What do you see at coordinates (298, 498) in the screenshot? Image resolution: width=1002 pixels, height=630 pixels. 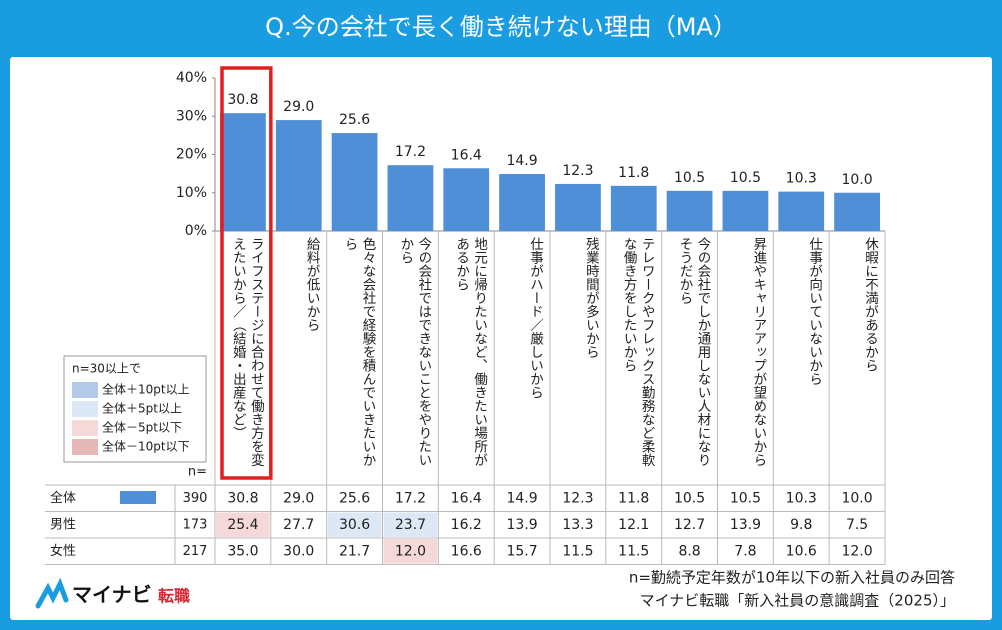 I see `cell: 29.0` at bounding box center [298, 498].